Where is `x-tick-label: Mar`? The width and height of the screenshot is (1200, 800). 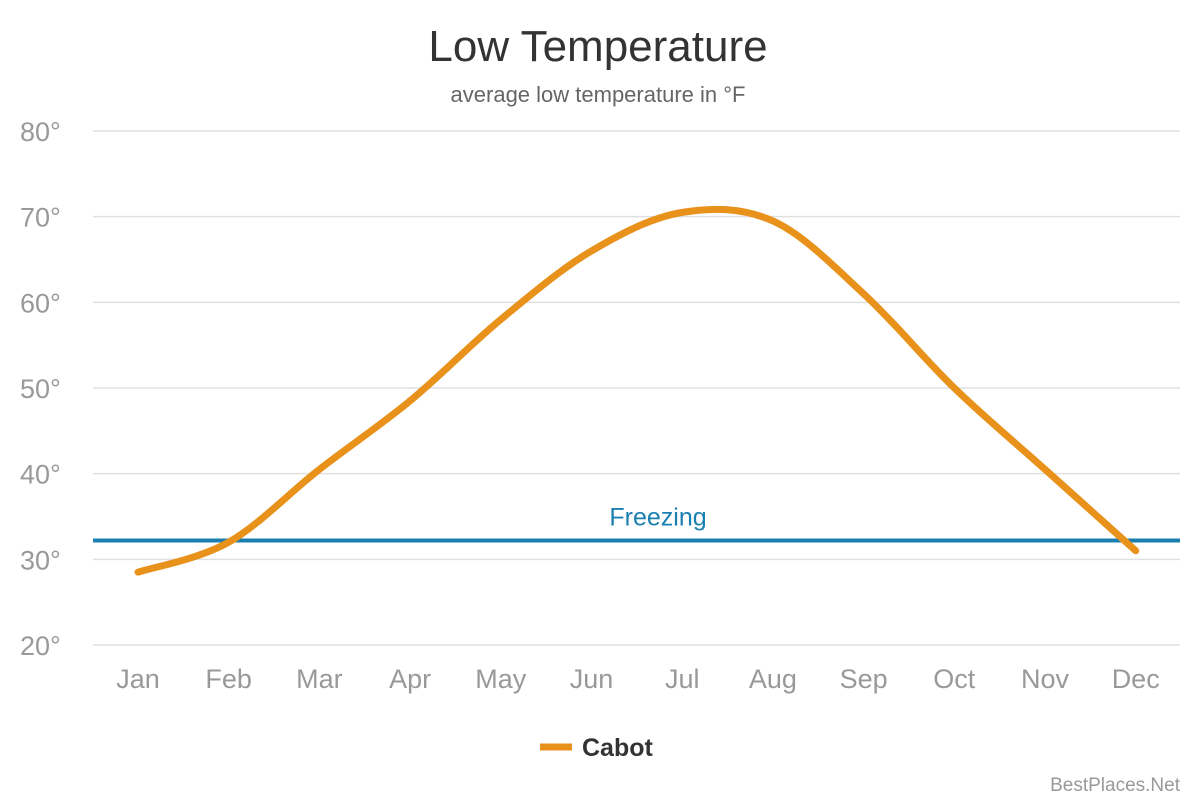 x-tick-label: Mar is located at coordinates (319, 679).